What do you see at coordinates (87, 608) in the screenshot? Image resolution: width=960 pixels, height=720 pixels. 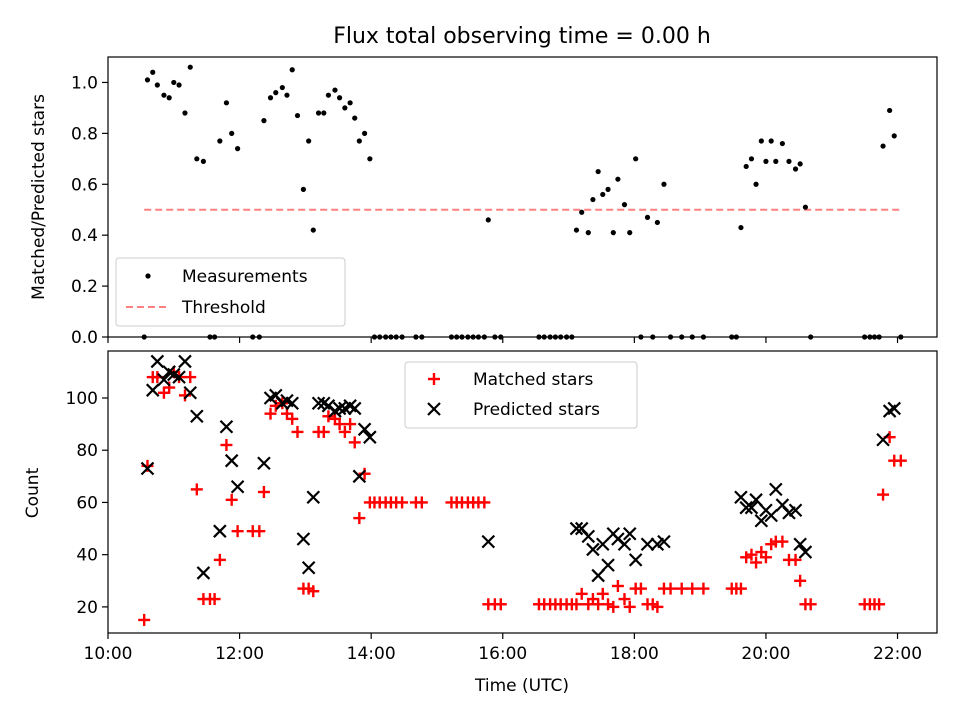 I see `bottom-y-tick-label: 20` at bounding box center [87, 608].